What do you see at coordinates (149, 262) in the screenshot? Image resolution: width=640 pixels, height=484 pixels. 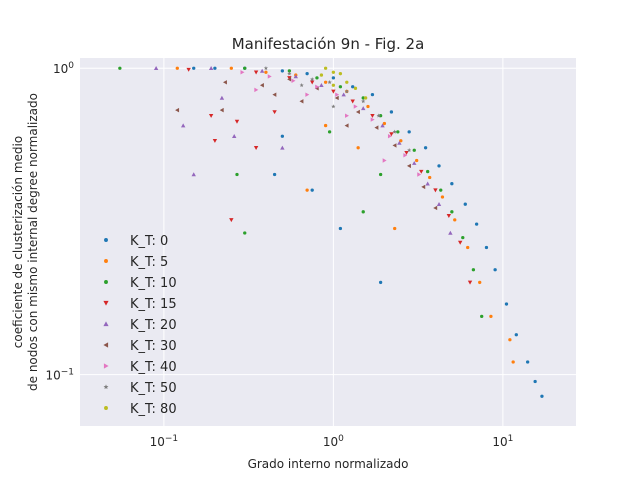 I see `legend-label: K_T: 5` at bounding box center [149, 262].